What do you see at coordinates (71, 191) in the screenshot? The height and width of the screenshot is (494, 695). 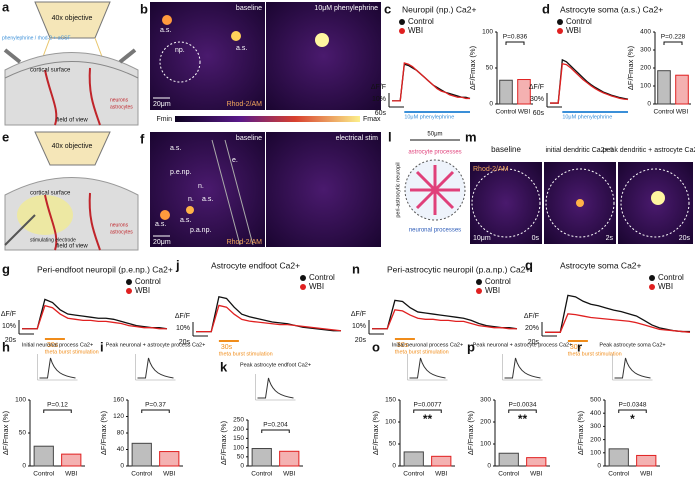 I see `schematic-e` at bounding box center [71, 191].